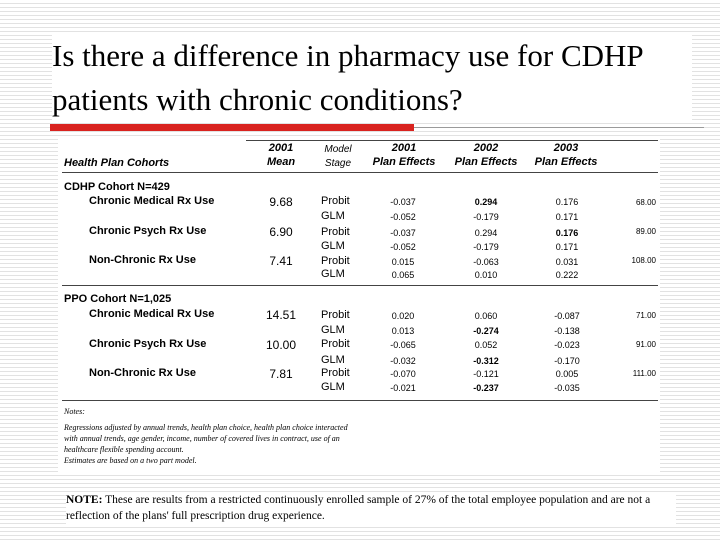  I want to click on effect-2003: 0.031, so click(567, 262).